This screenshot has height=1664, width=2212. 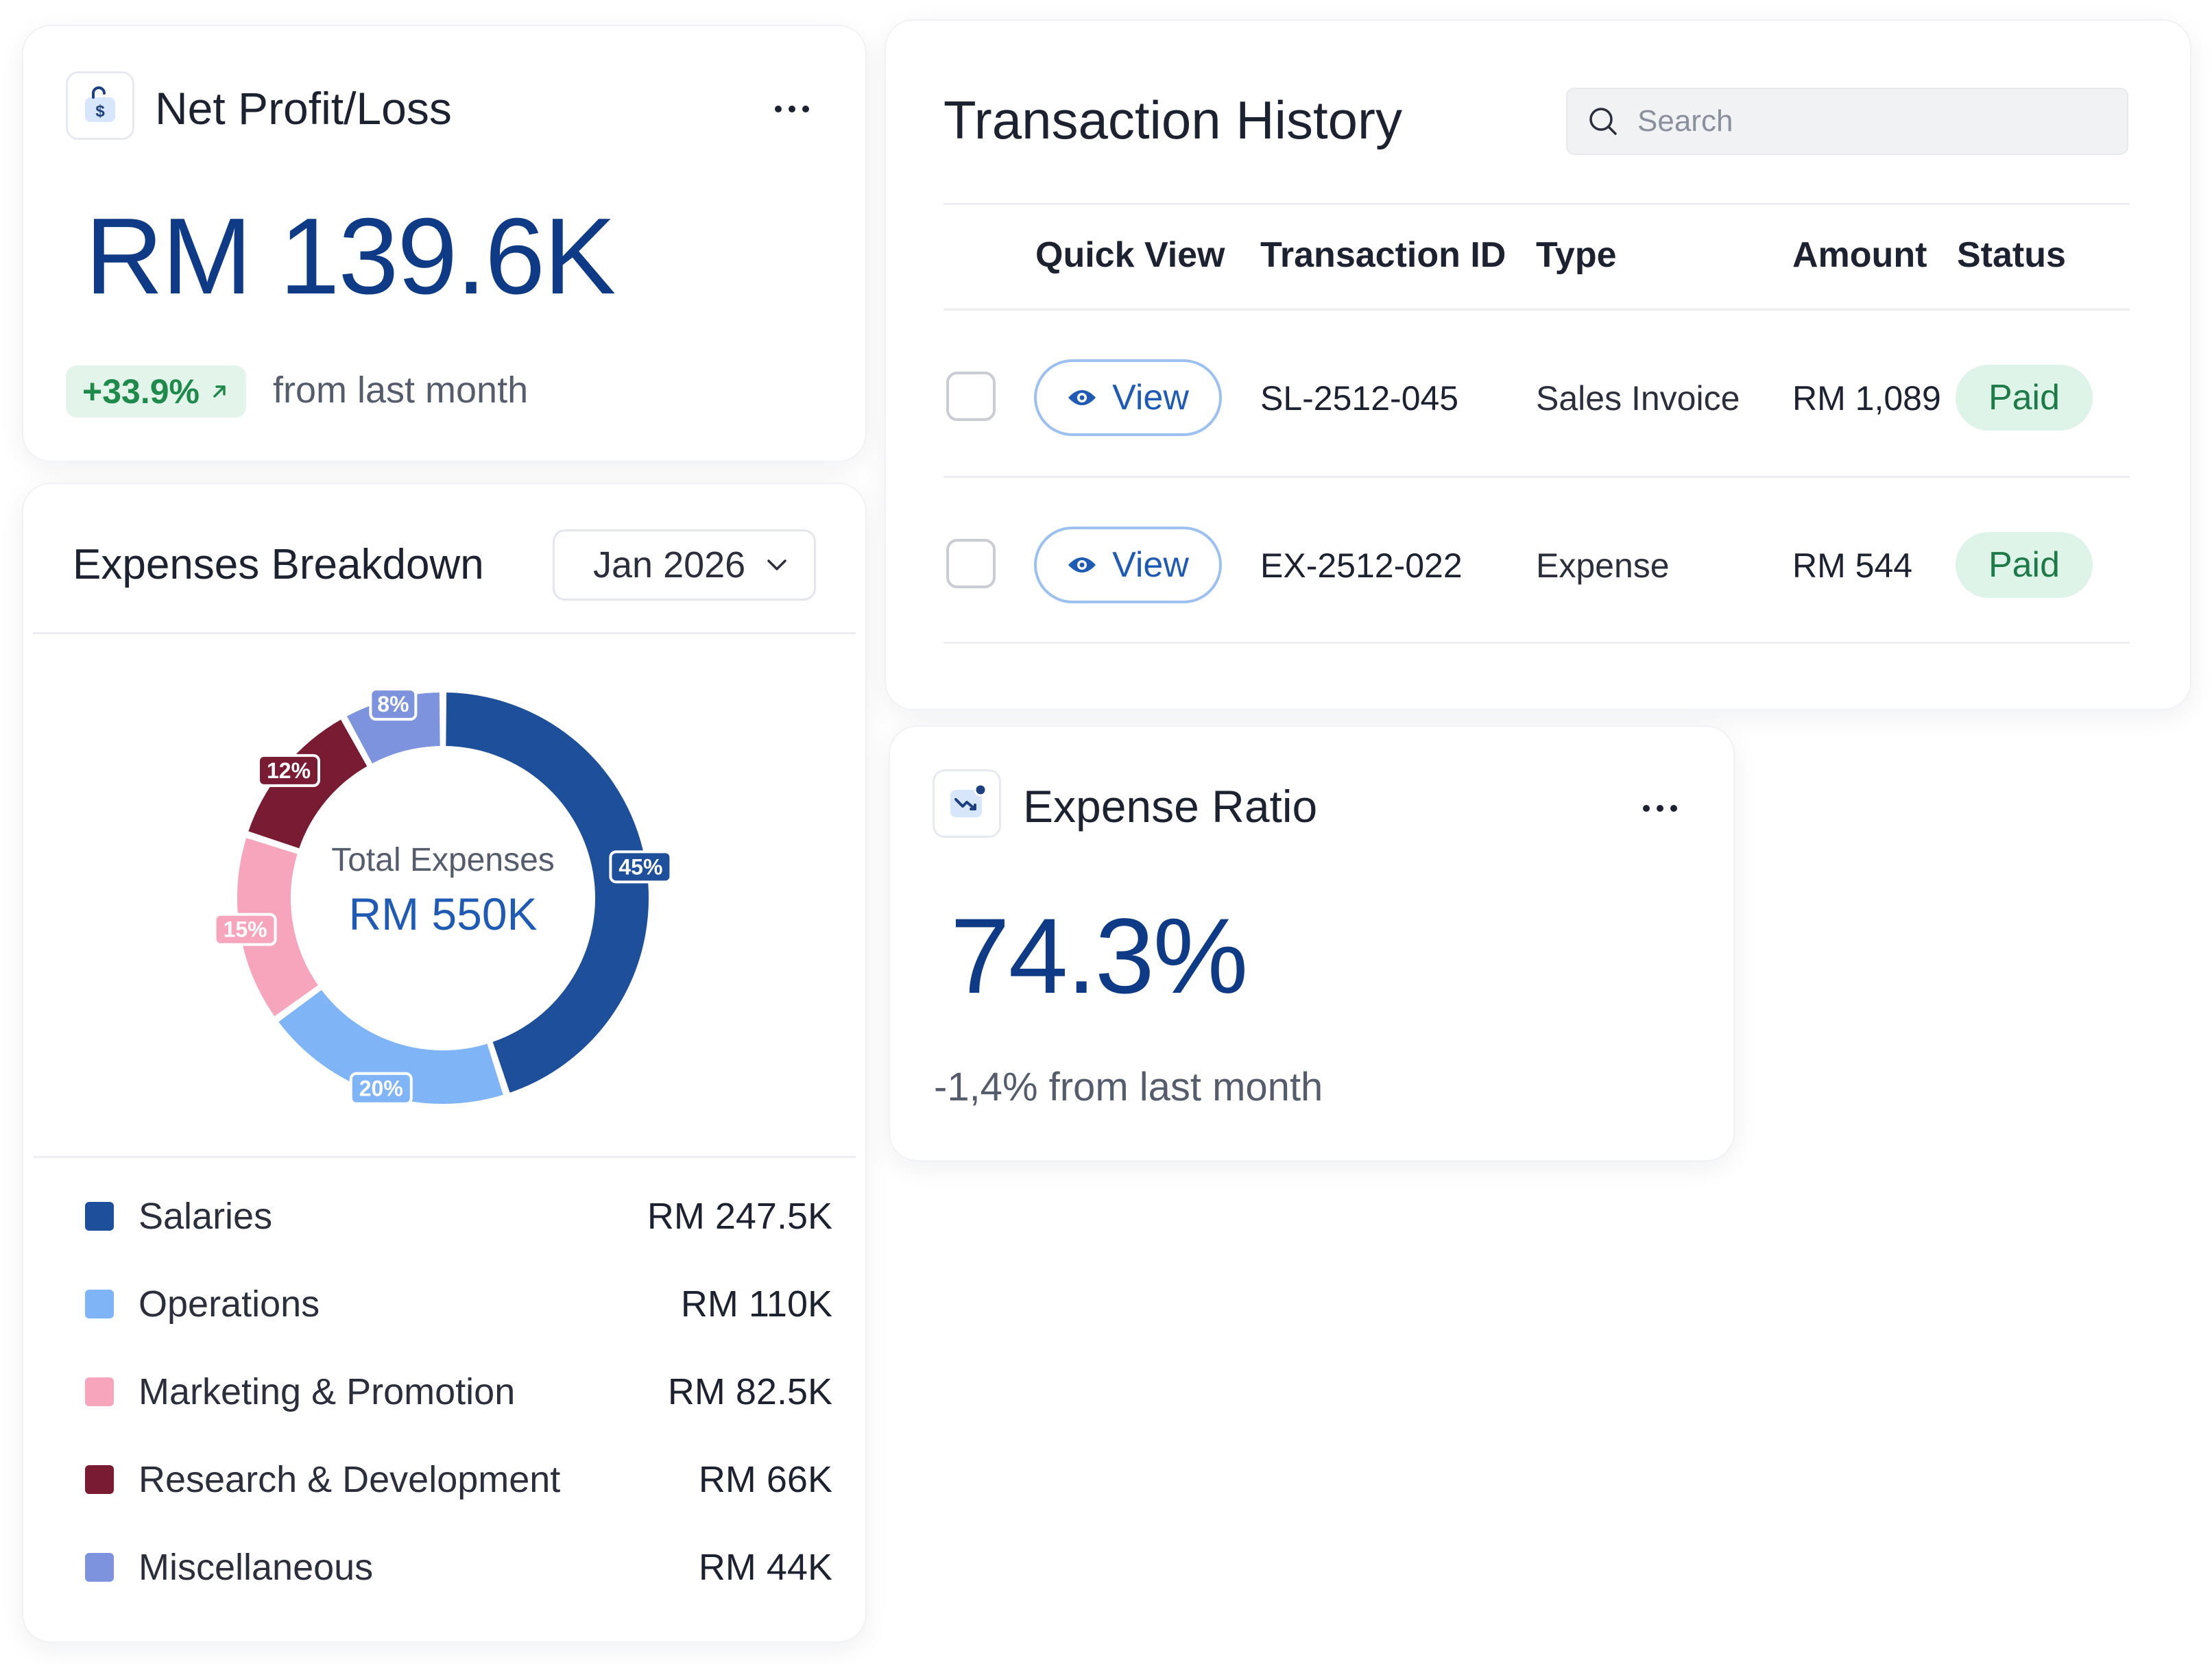 What do you see at coordinates (1866, 398) in the screenshot?
I see `transaction-amount: RM 1,089` at bounding box center [1866, 398].